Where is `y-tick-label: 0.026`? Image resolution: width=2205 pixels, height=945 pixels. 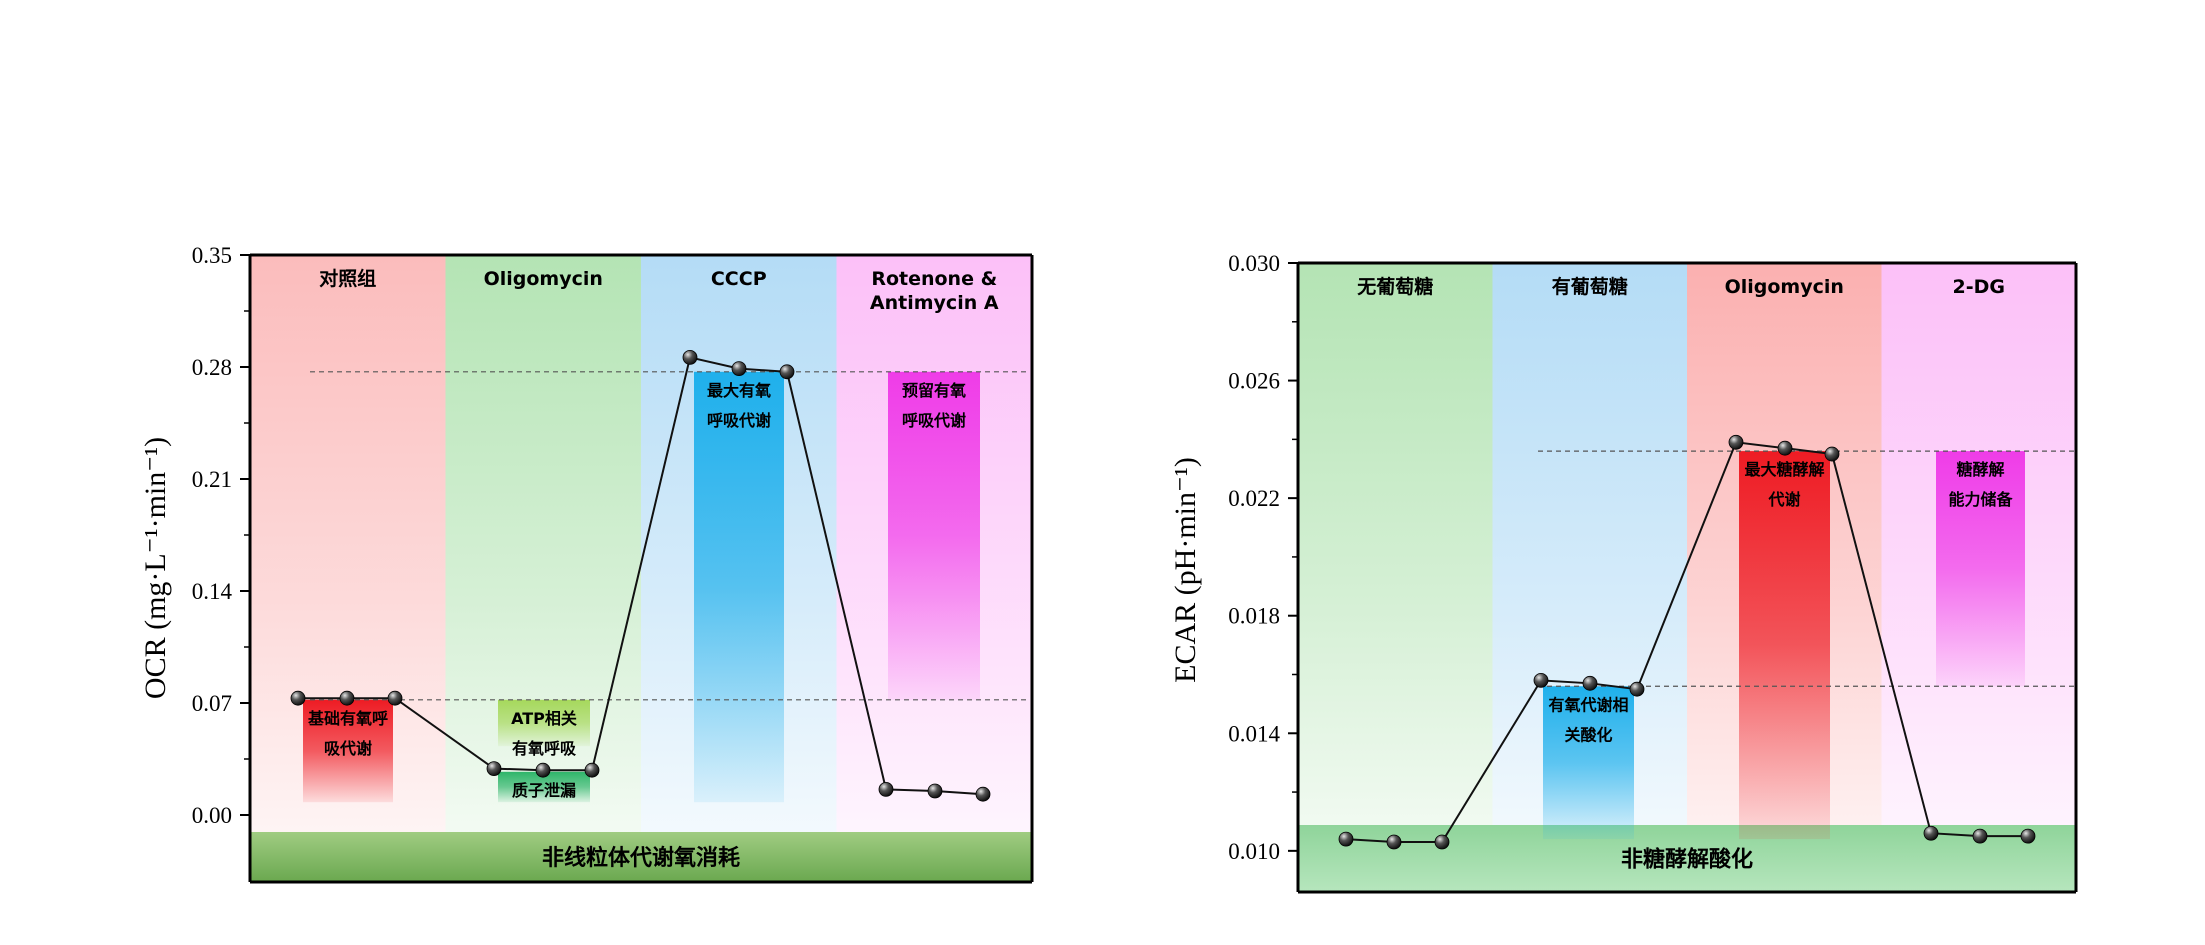
y-tick-label: 0.026 is located at coordinates (1254, 381).